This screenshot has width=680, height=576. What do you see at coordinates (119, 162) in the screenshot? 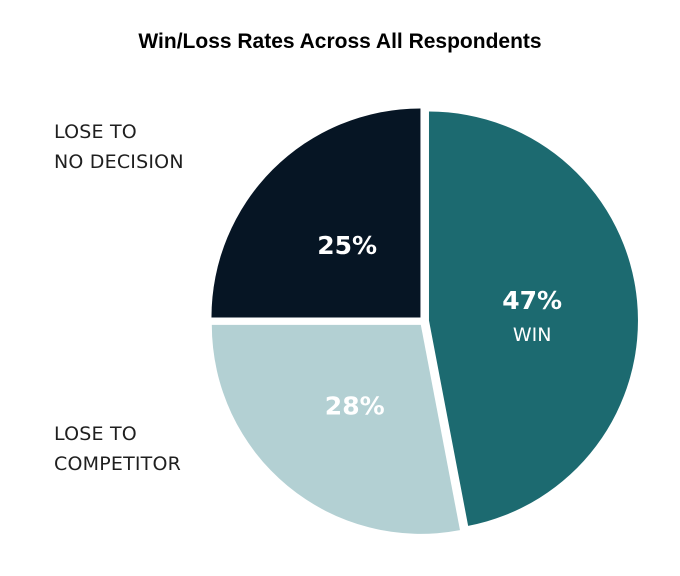
I see `label-no-decision-line2: NO DECISION` at bounding box center [119, 162].